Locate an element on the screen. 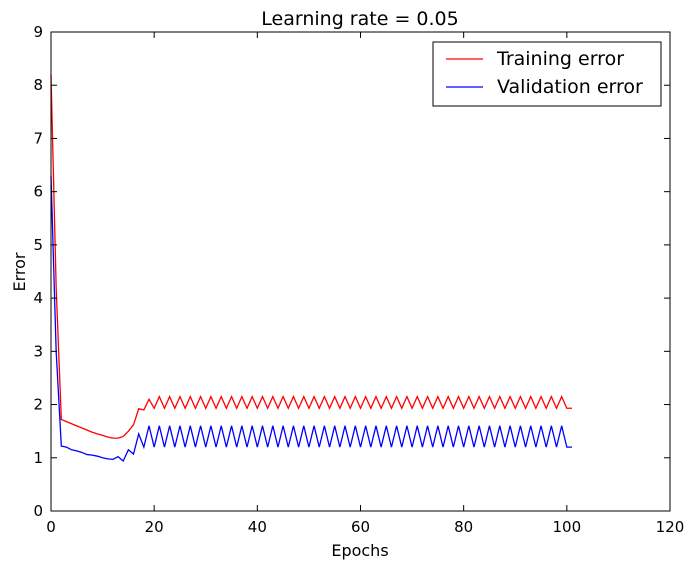 This screenshot has height=570, width=697. y-tick-label: 4 is located at coordinates (38, 298).